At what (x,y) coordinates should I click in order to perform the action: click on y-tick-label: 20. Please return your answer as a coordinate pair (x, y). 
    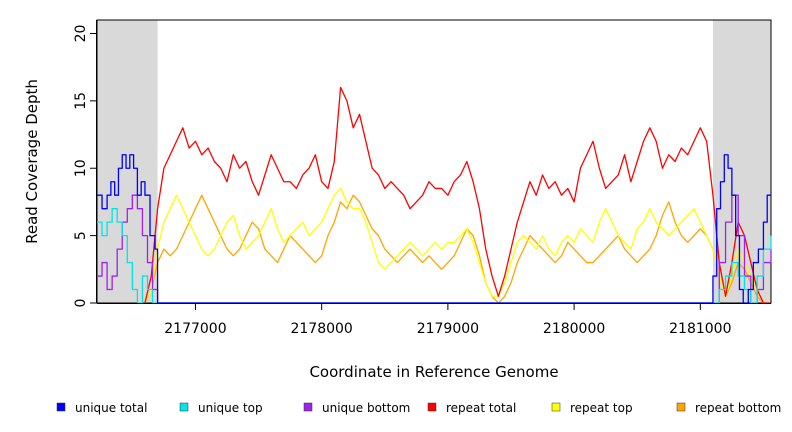
    Looking at the image, I should click on (81, 34).